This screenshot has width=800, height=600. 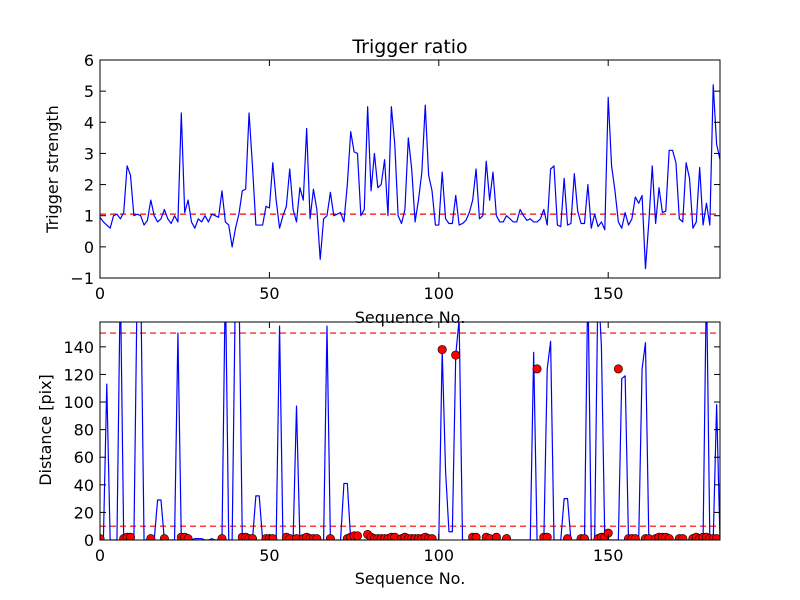 What do you see at coordinates (52, 169) in the screenshot?
I see `y-axis-label: Trigger strength` at bounding box center [52, 169].